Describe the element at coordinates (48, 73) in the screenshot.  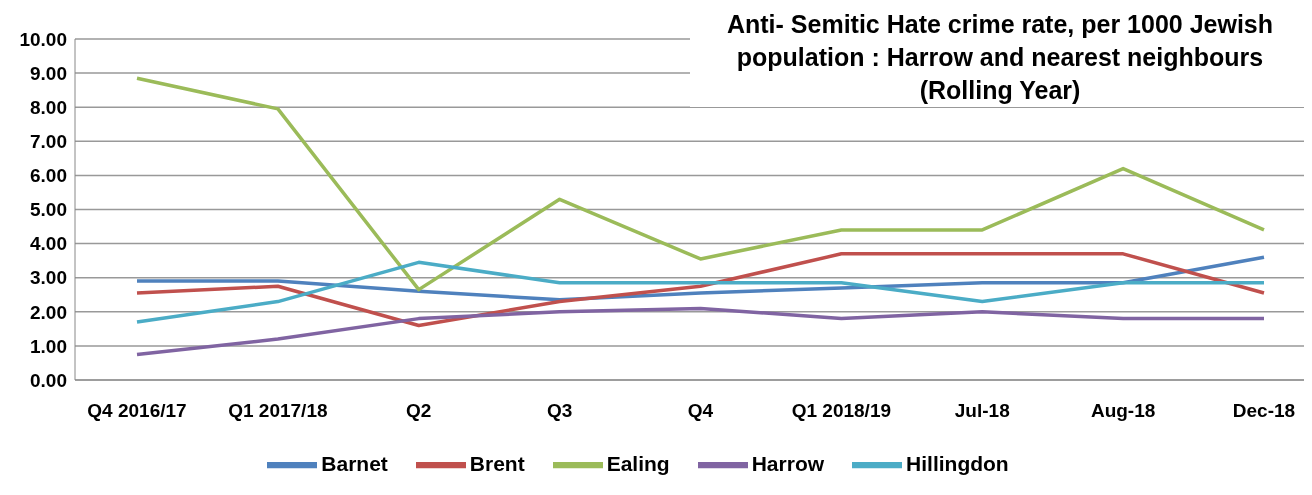
I see `y-tick-label: 9.00` at that location.